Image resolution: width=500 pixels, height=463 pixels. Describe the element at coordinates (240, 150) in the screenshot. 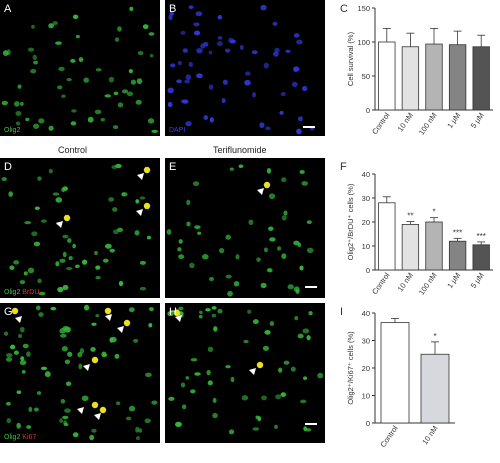

I see `condition-label-treated: Teriflunomide` at that location.